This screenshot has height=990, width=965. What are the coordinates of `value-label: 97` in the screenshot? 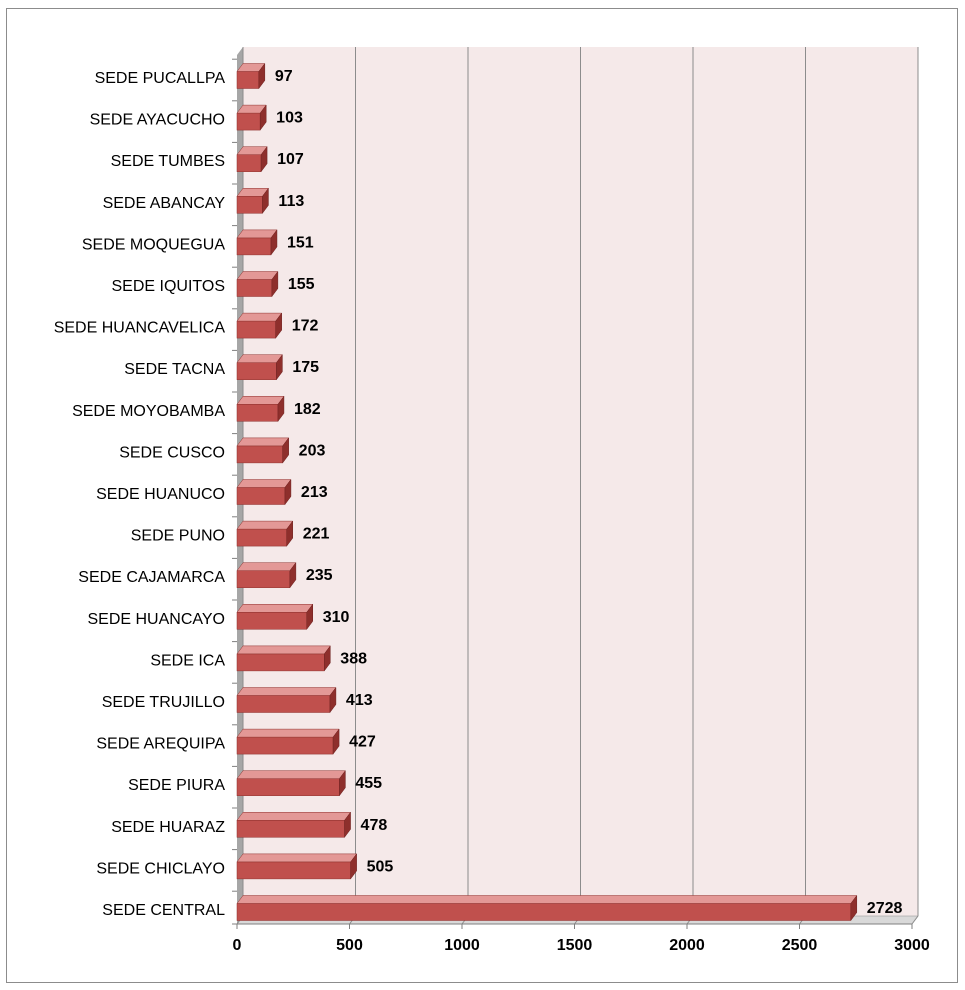 It's located at (284, 76).